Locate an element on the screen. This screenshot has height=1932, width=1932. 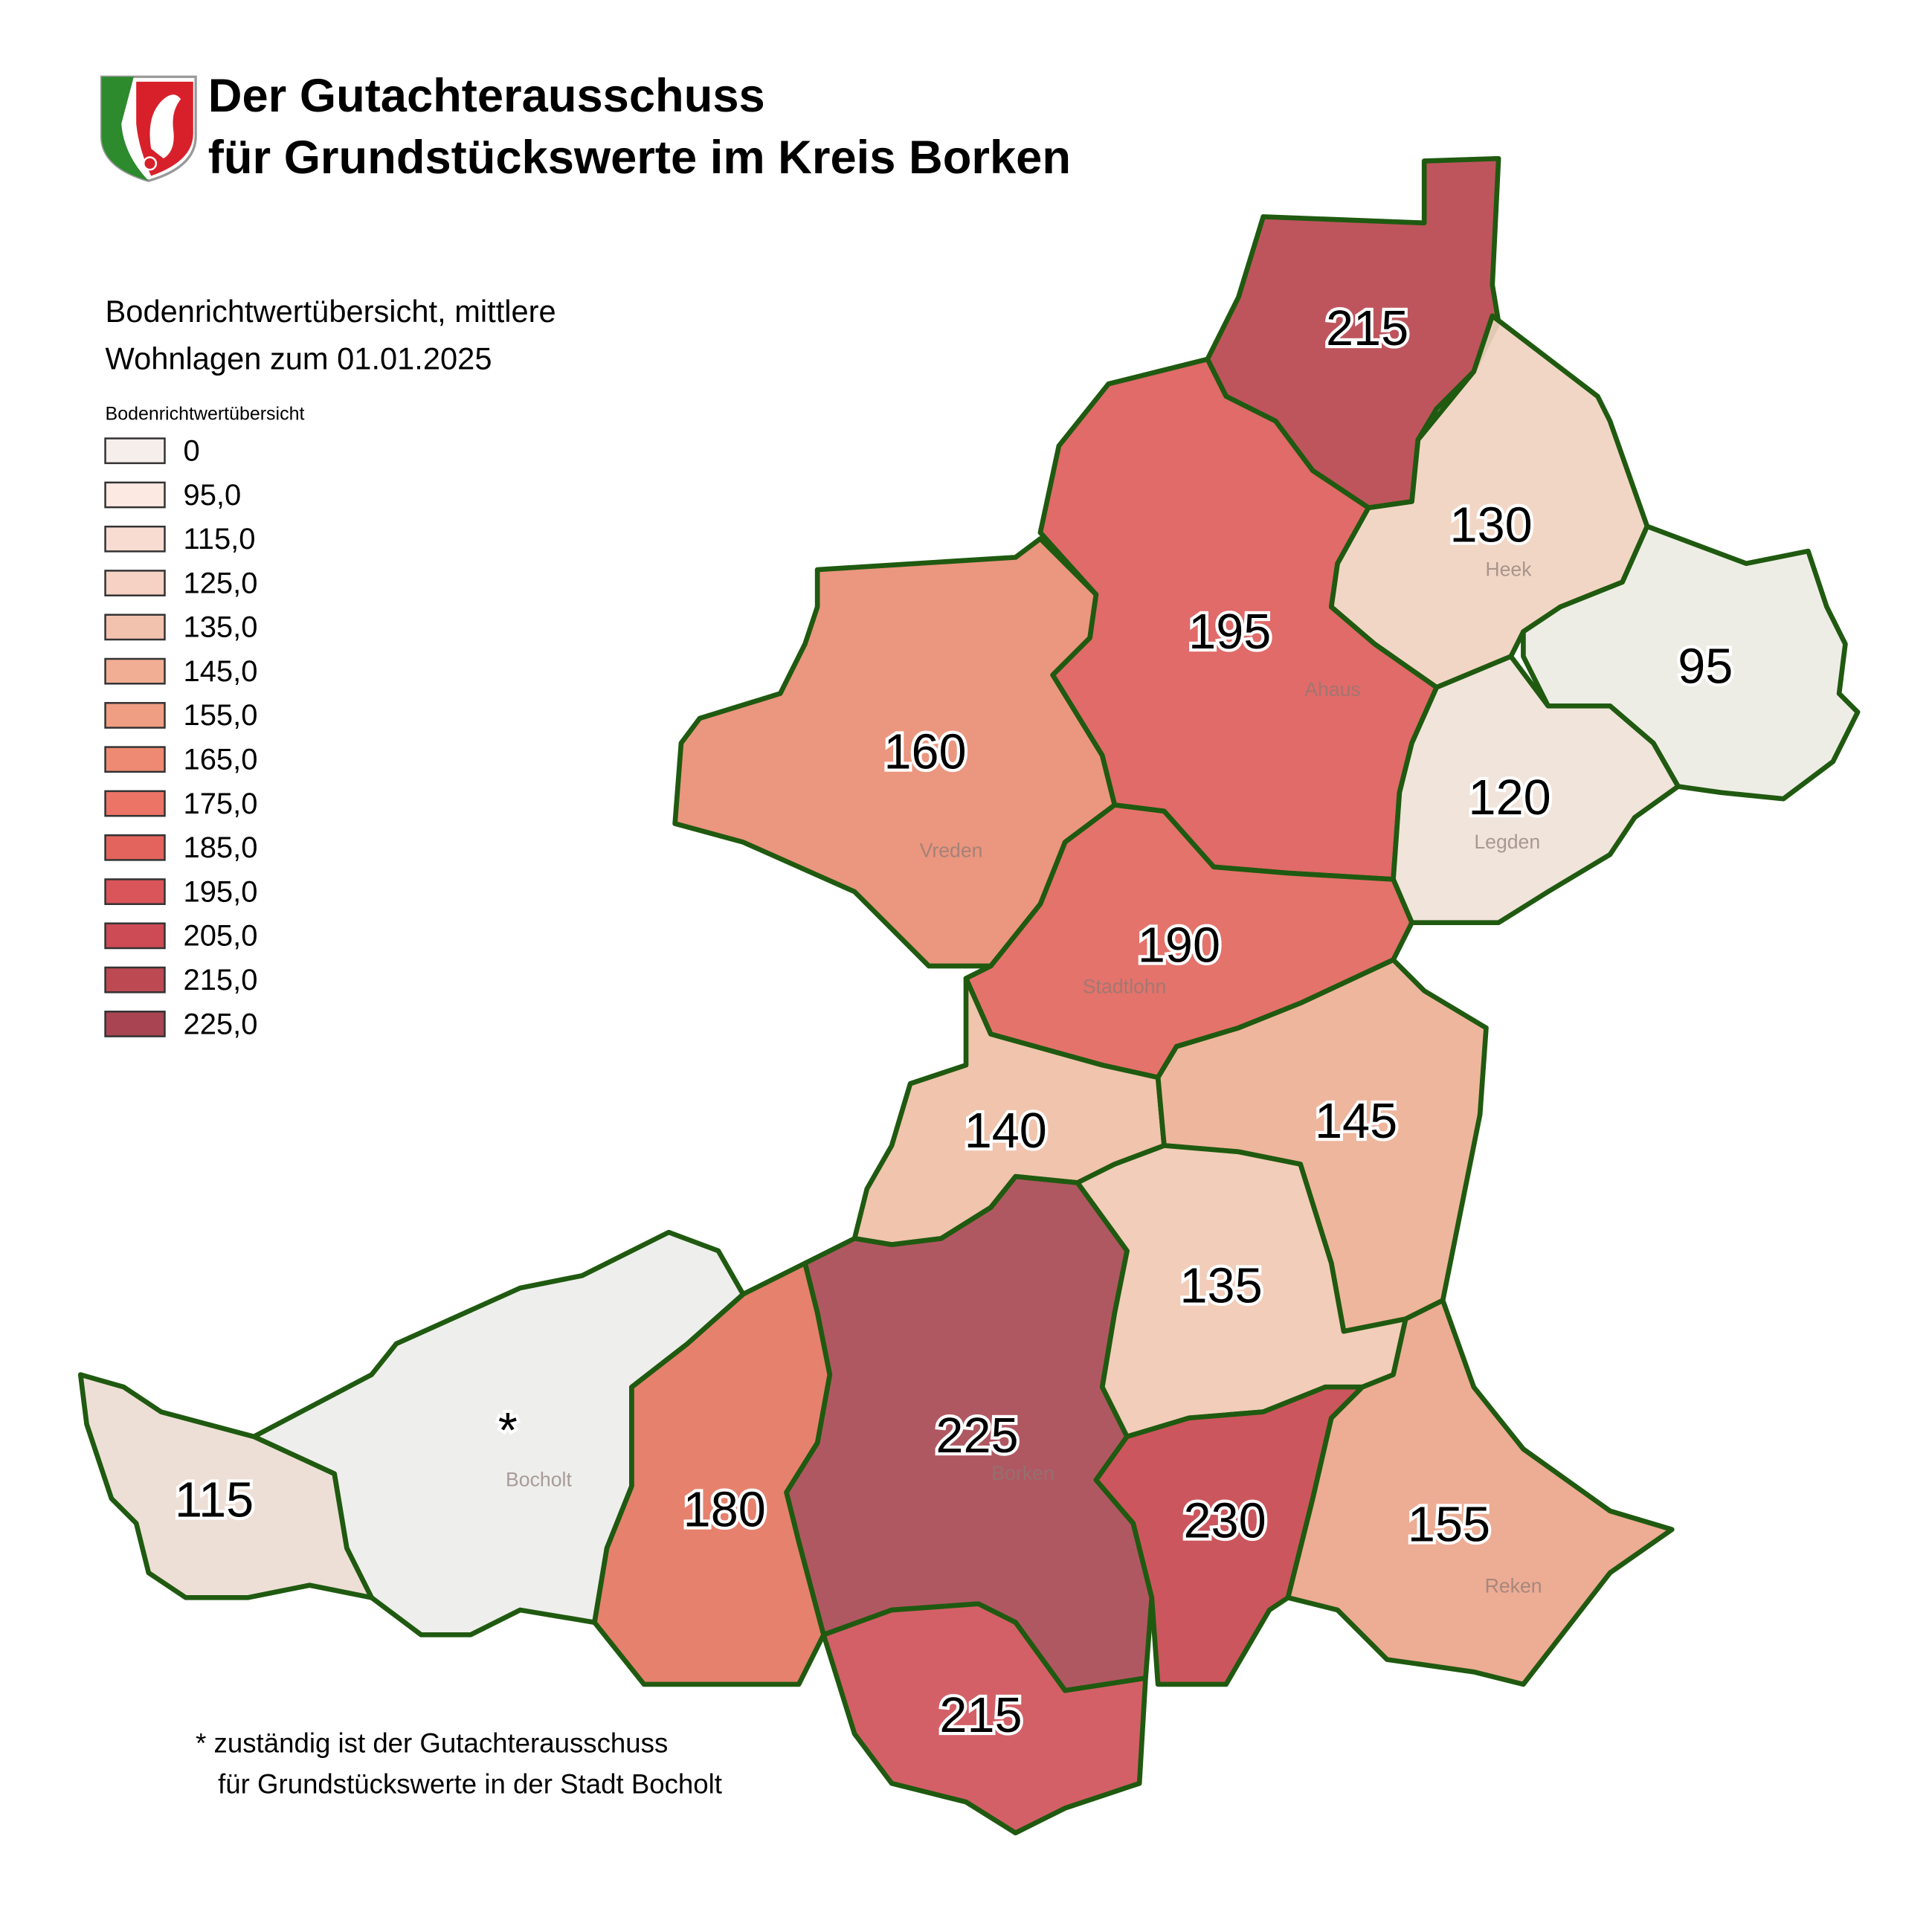
legend-label: 145,0 is located at coordinates (220, 671).